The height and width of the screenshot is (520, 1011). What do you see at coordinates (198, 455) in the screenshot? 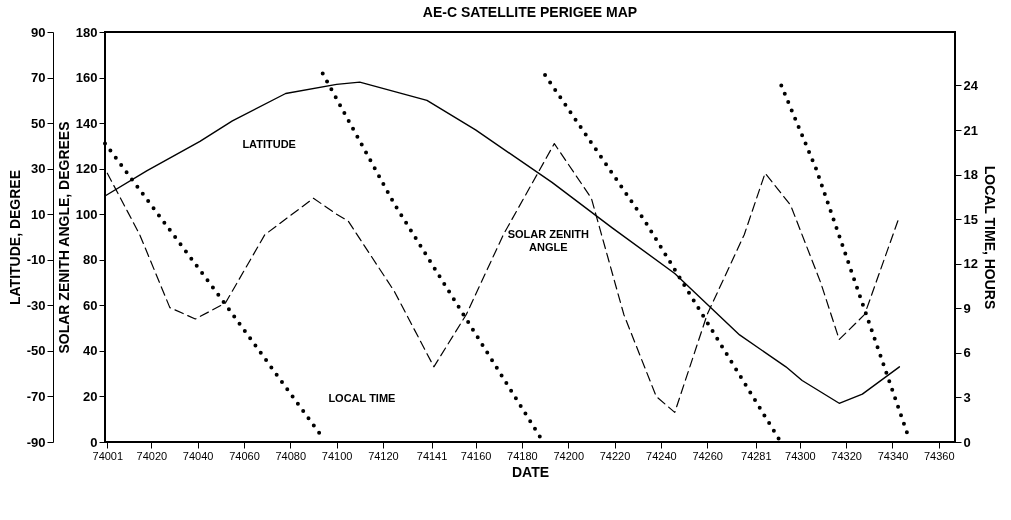
I see `x-tick-label: 74040` at bounding box center [198, 455].